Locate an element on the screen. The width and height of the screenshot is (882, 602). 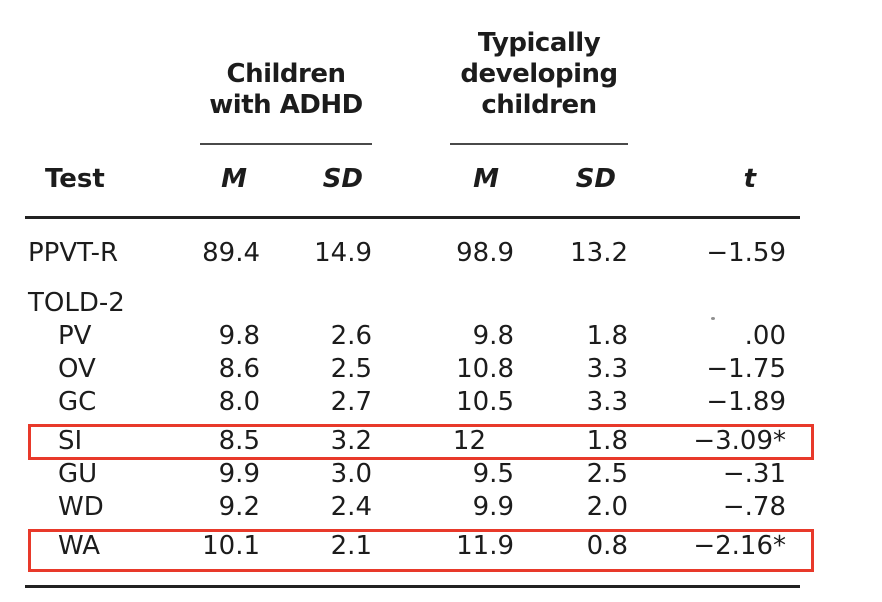
cell-t: .00 is located at coordinates (765, 336).